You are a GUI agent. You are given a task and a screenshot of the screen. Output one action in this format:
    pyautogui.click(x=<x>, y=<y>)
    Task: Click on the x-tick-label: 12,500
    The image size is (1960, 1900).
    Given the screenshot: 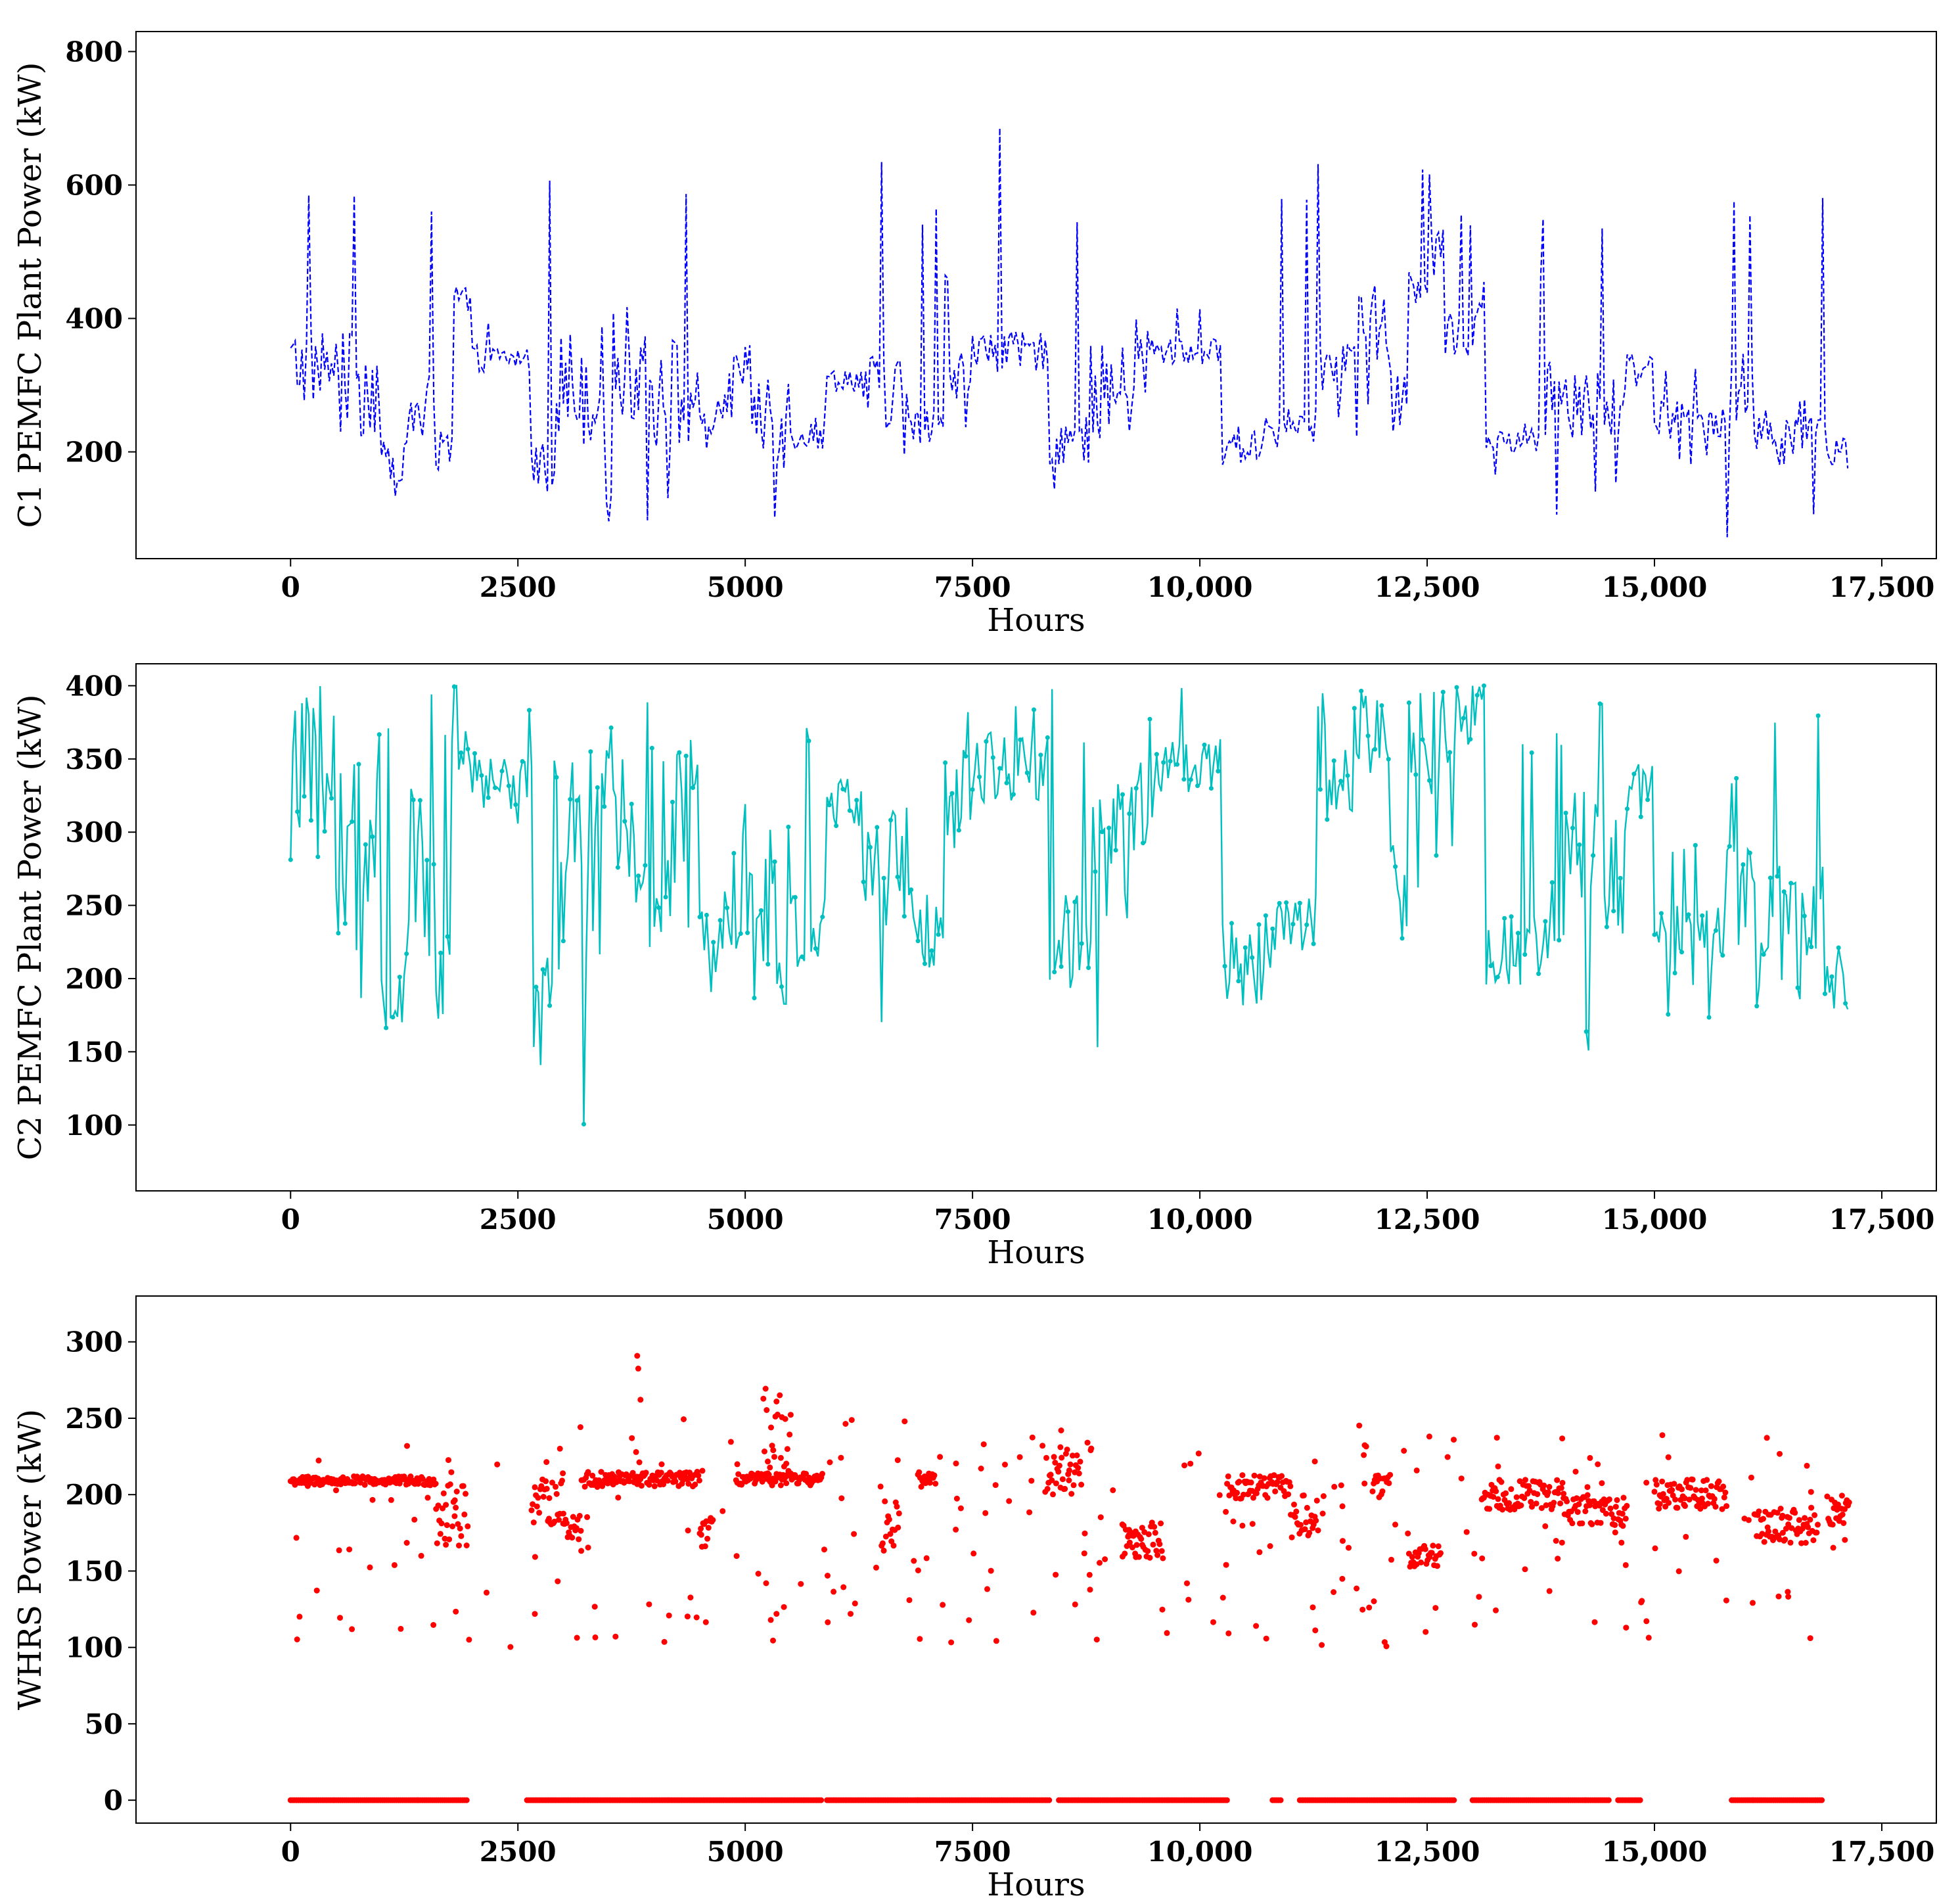 What is the action you would take?
    pyautogui.click(x=1427, y=1219)
    